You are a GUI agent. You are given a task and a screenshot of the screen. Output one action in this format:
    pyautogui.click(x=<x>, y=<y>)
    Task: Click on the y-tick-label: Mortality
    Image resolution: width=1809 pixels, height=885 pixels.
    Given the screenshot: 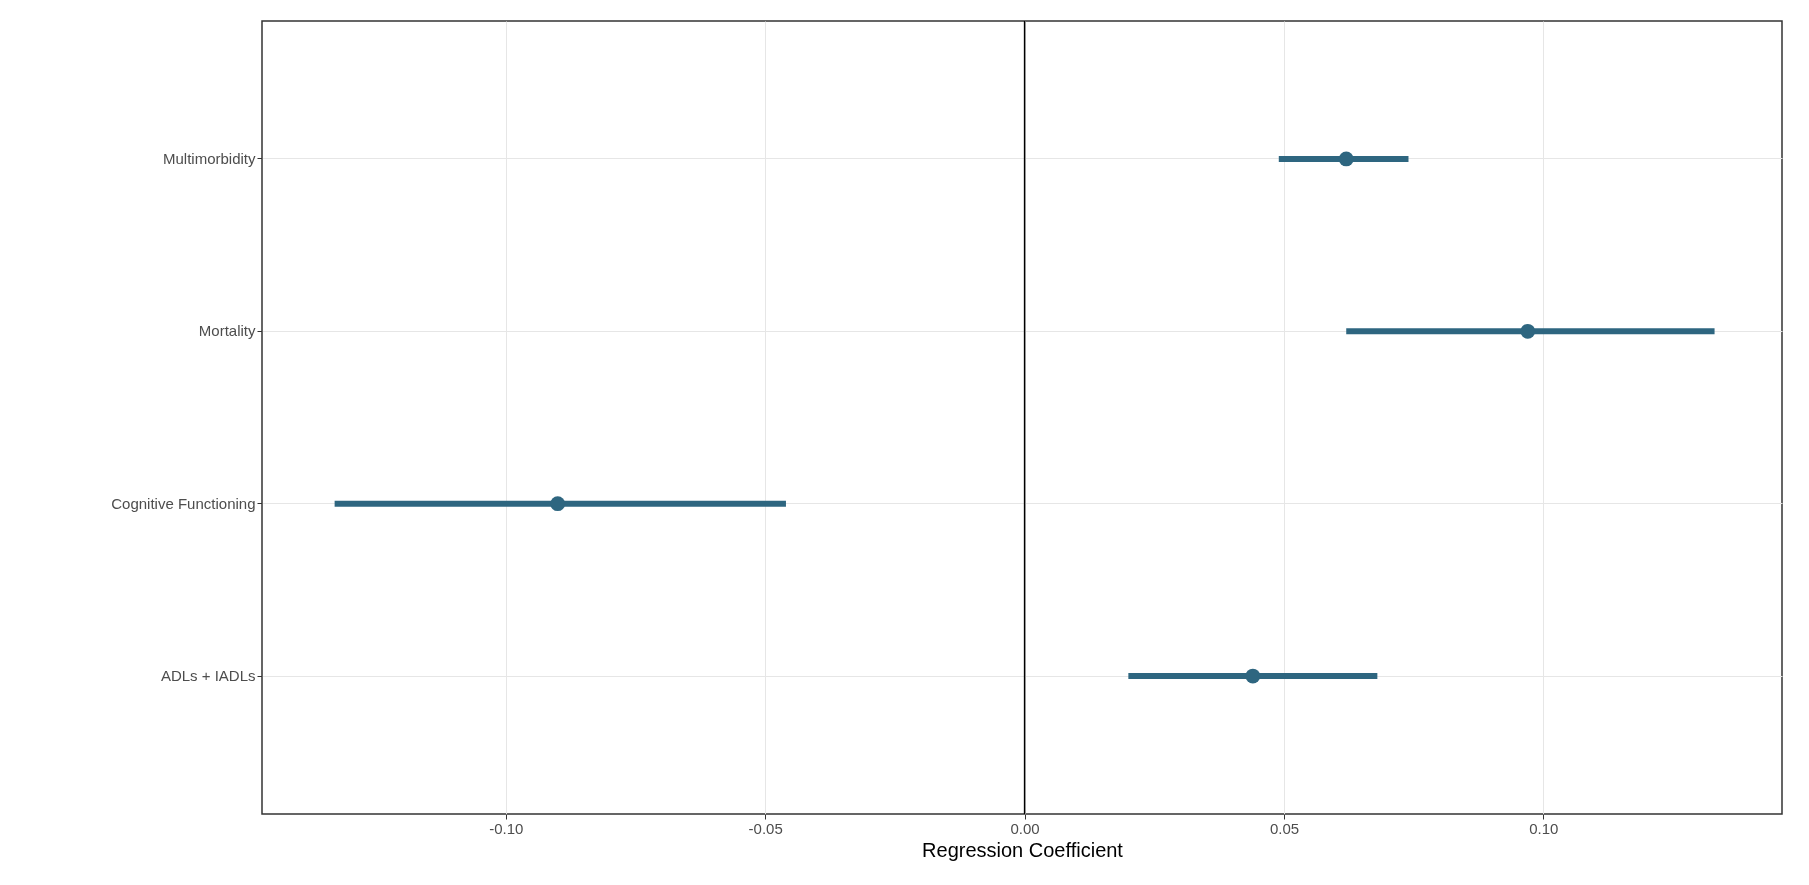 What is the action you would take?
    pyautogui.click(x=227, y=331)
    